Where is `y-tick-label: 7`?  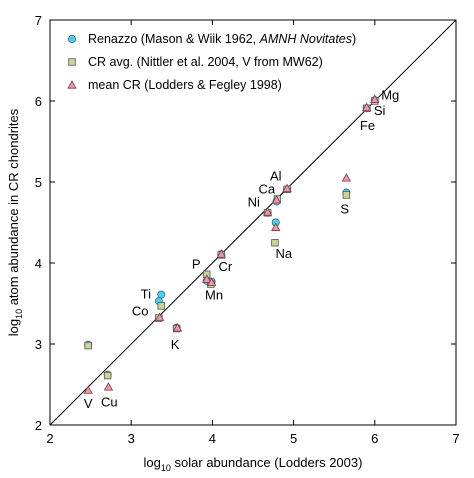
y-tick-label: 7 is located at coordinates (38, 20).